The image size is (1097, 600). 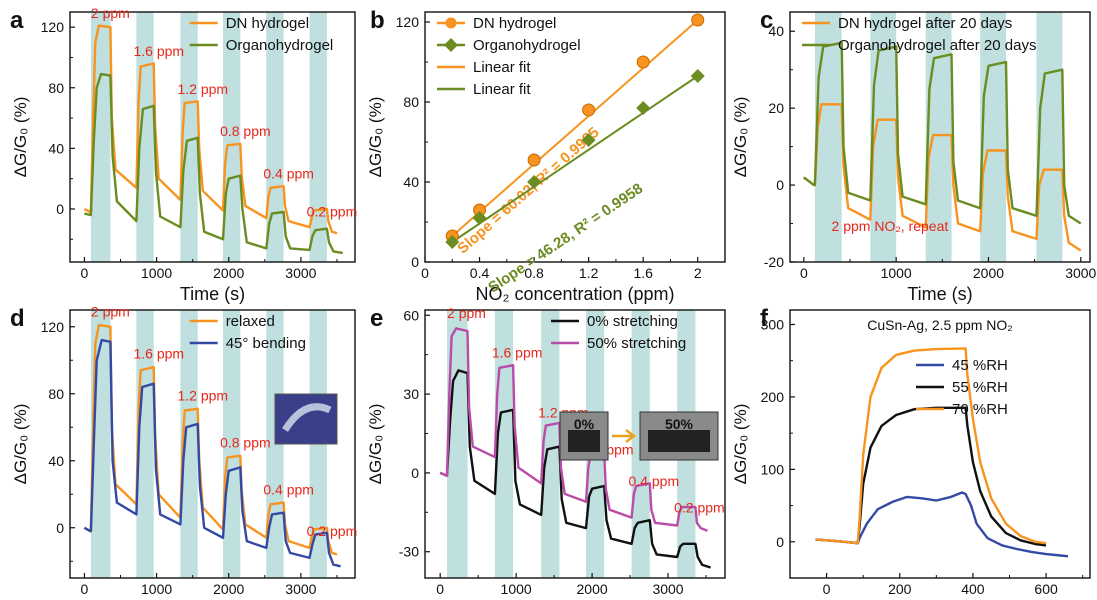 What do you see at coordinates (332, 212) in the screenshot?
I see `annotation-label: 0.2 ppm` at bounding box center [332, 212].